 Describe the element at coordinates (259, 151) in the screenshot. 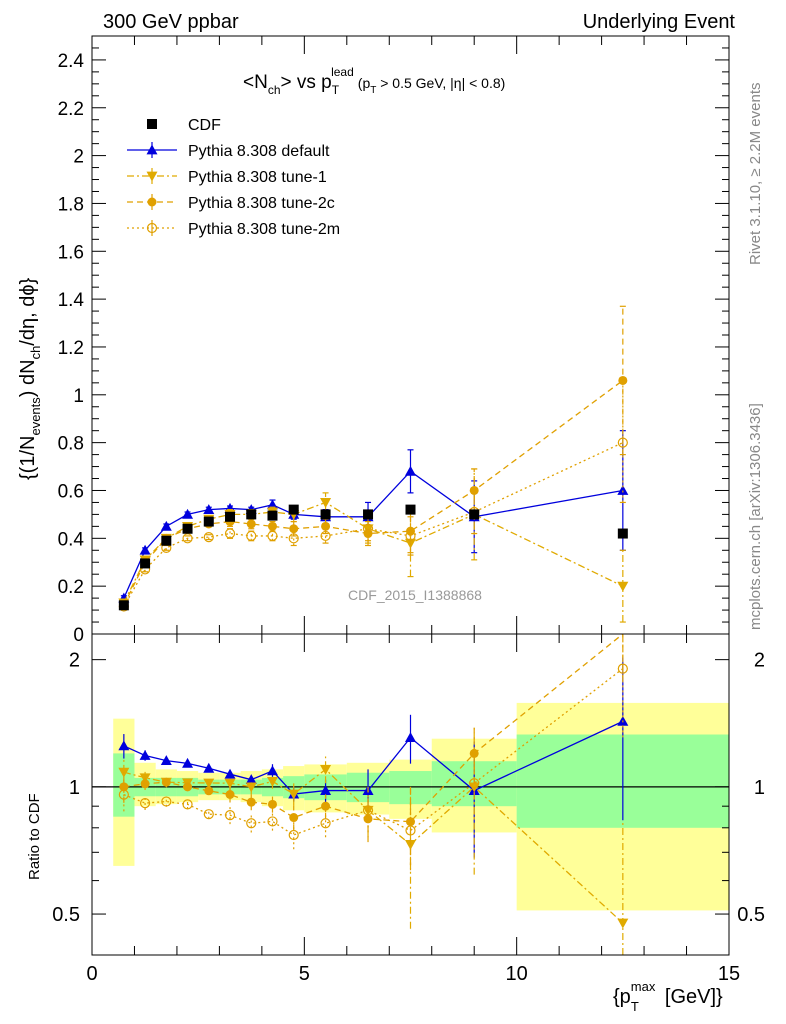

I see `legend-label: Pythia 8.308 default` at that location.